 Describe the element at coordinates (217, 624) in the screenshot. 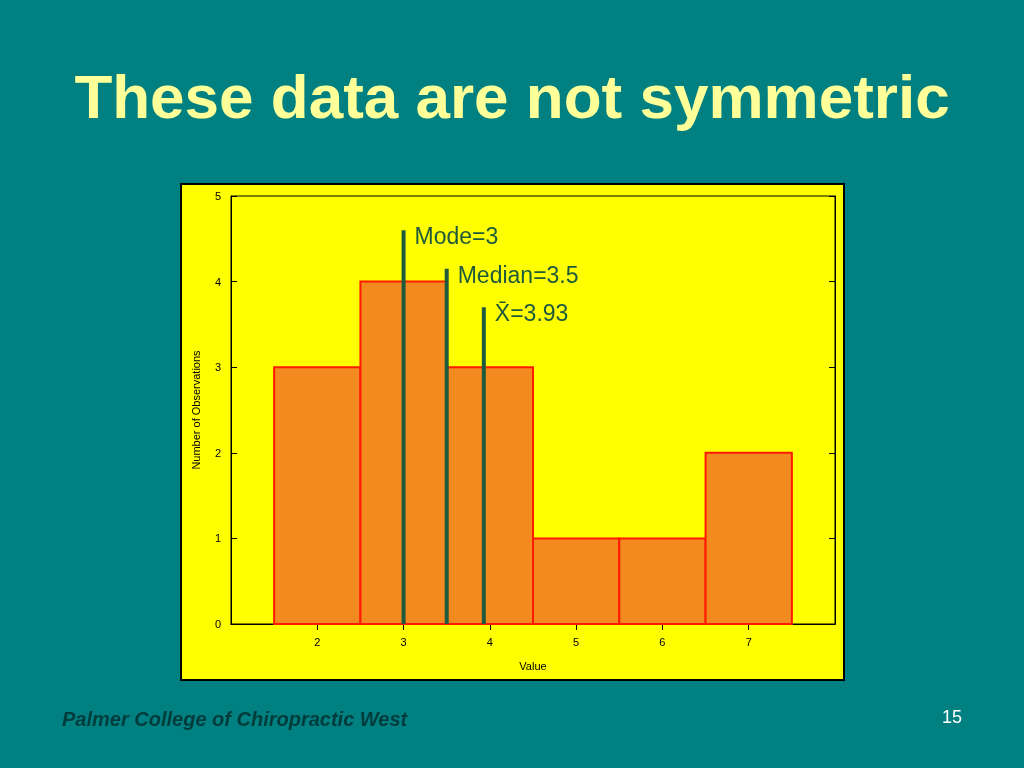

I see `y-tick-label: 0` at that location.